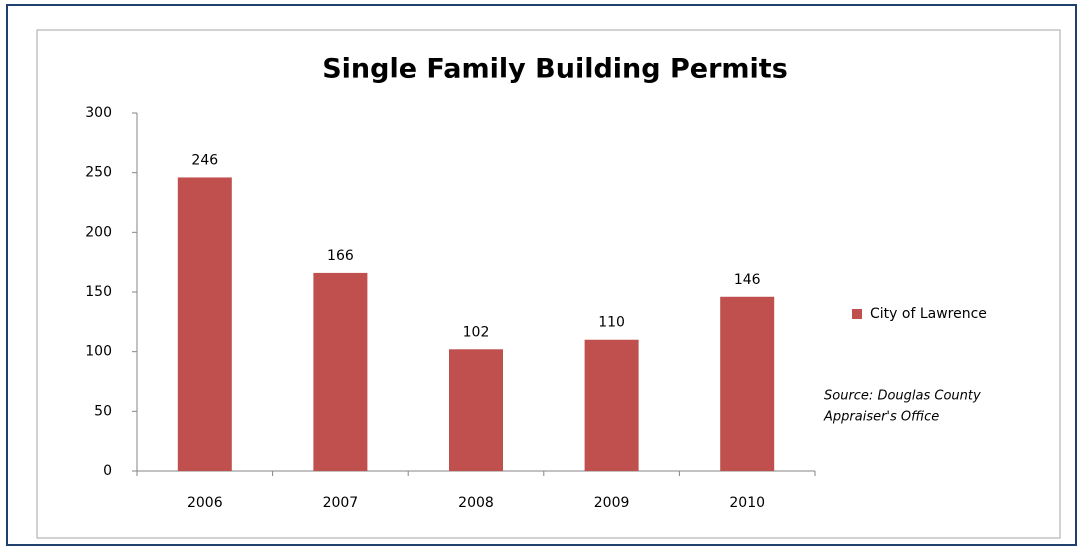  What do you see at coordinates (98, 352) in the screenshot?
I see `y-tick-label: 100` at bounding box center [98, 352].